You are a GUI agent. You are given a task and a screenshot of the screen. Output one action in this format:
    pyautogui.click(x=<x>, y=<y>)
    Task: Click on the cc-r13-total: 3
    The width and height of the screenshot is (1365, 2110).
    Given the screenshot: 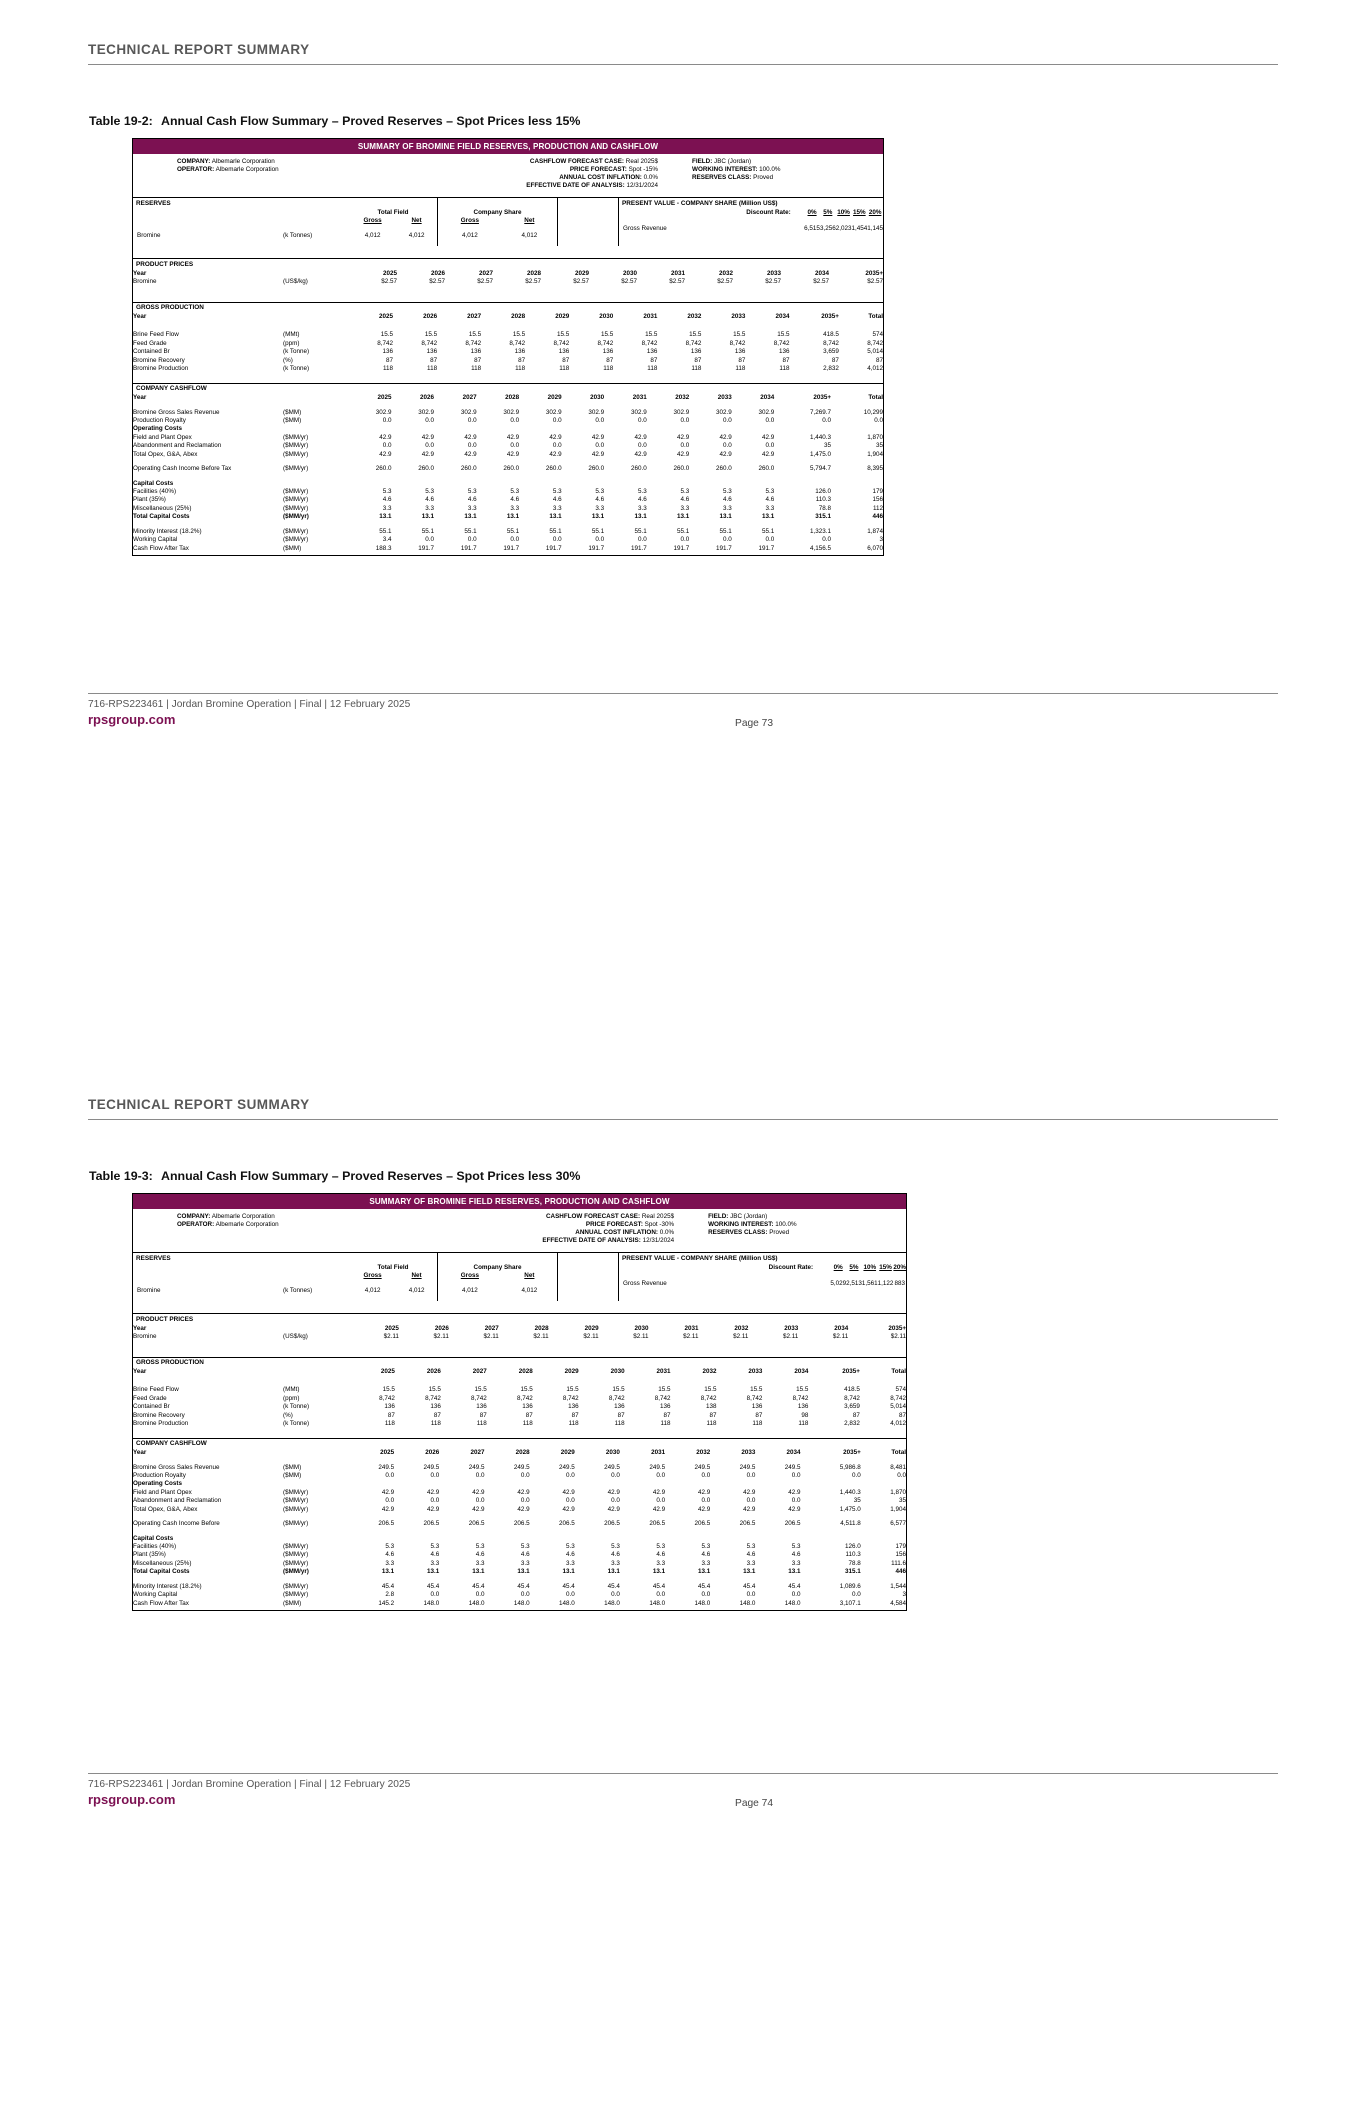 What is the action you would take?
    pyautogui.click(x=881, y=540)
    